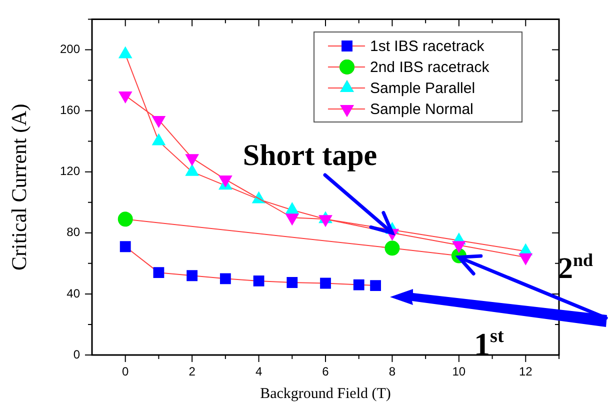  What do you see at coordinates (70, 49) in the screenshot?
I see `y-tick-label: 200` at bounding box center [70, 49].